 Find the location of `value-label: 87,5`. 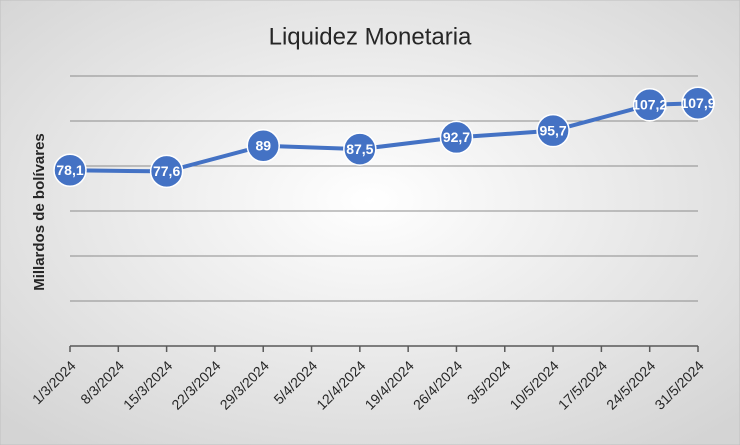

value-label: 87,5 is located at coordinates (359, 149).